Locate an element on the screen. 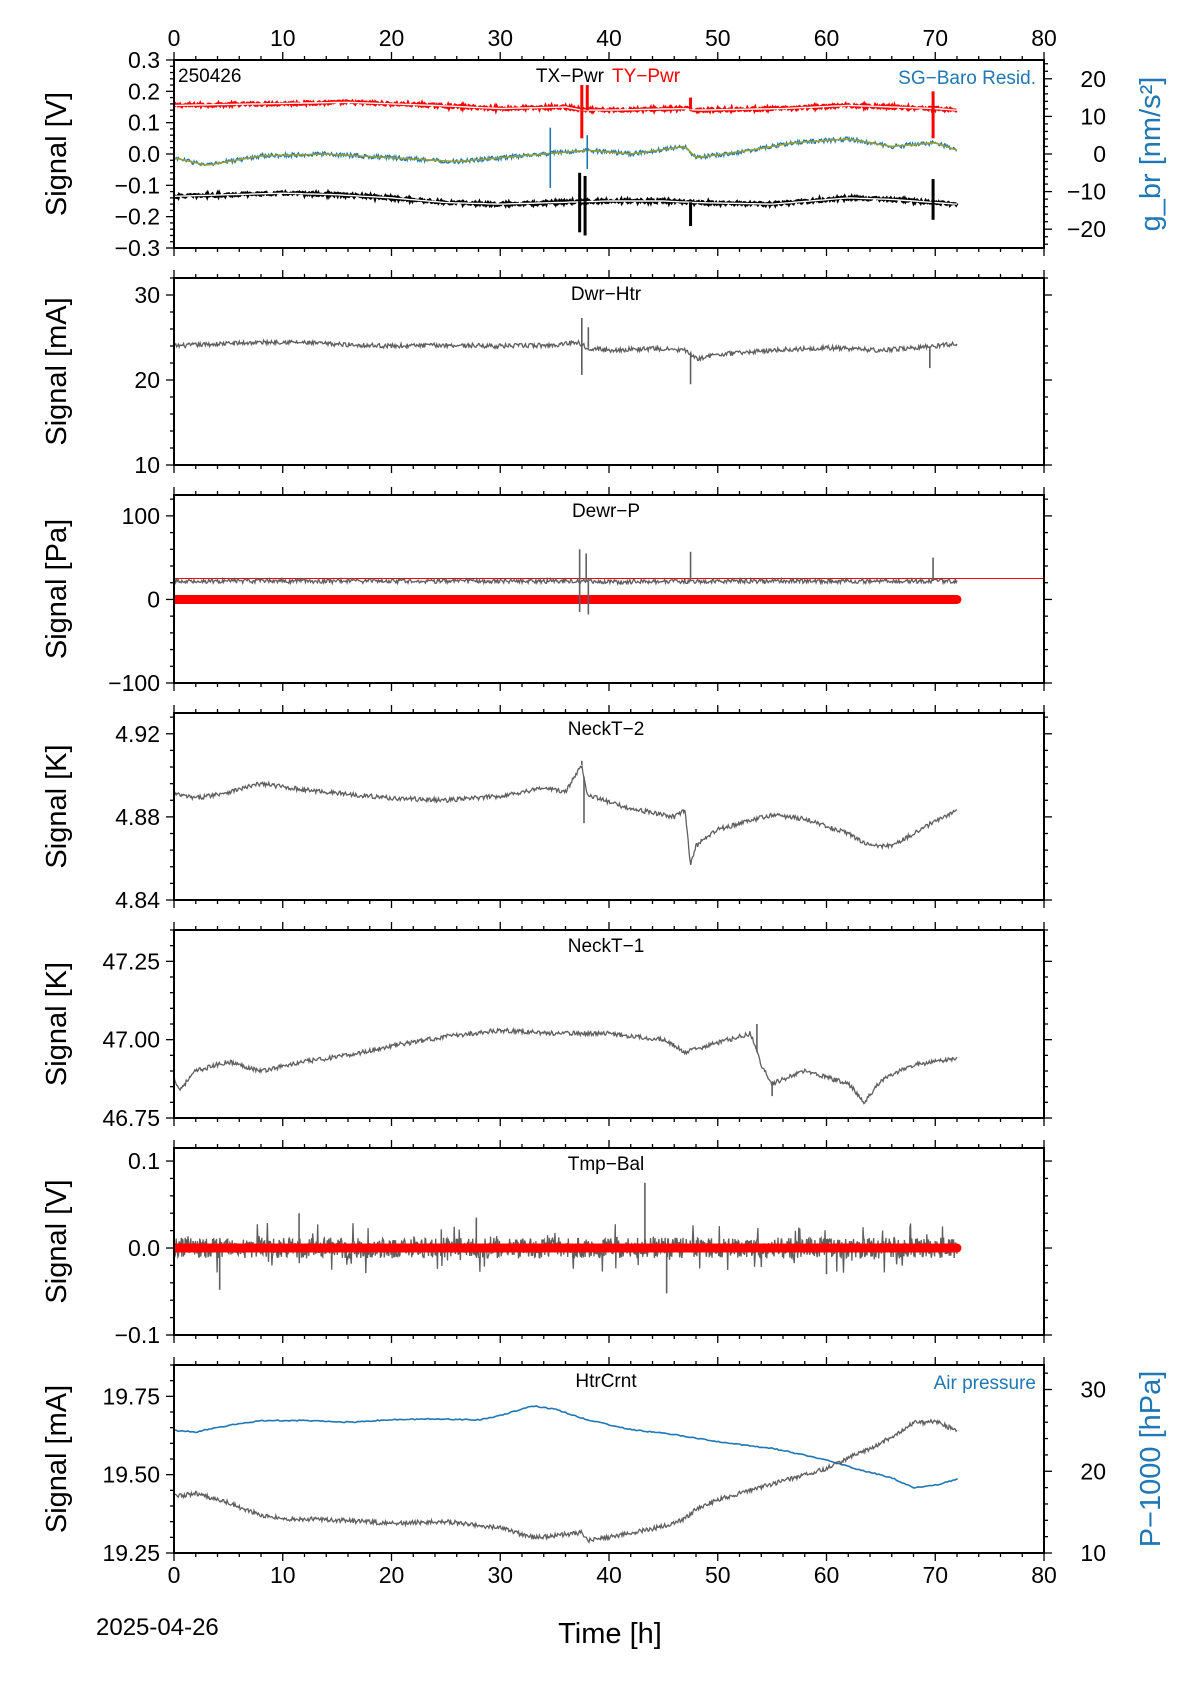 This screenshot has height=1684, width=1190. panel-p4: 4.84 4.88 4.92 Signal [K] NeckT−2 is located at coordinates (546, 809).